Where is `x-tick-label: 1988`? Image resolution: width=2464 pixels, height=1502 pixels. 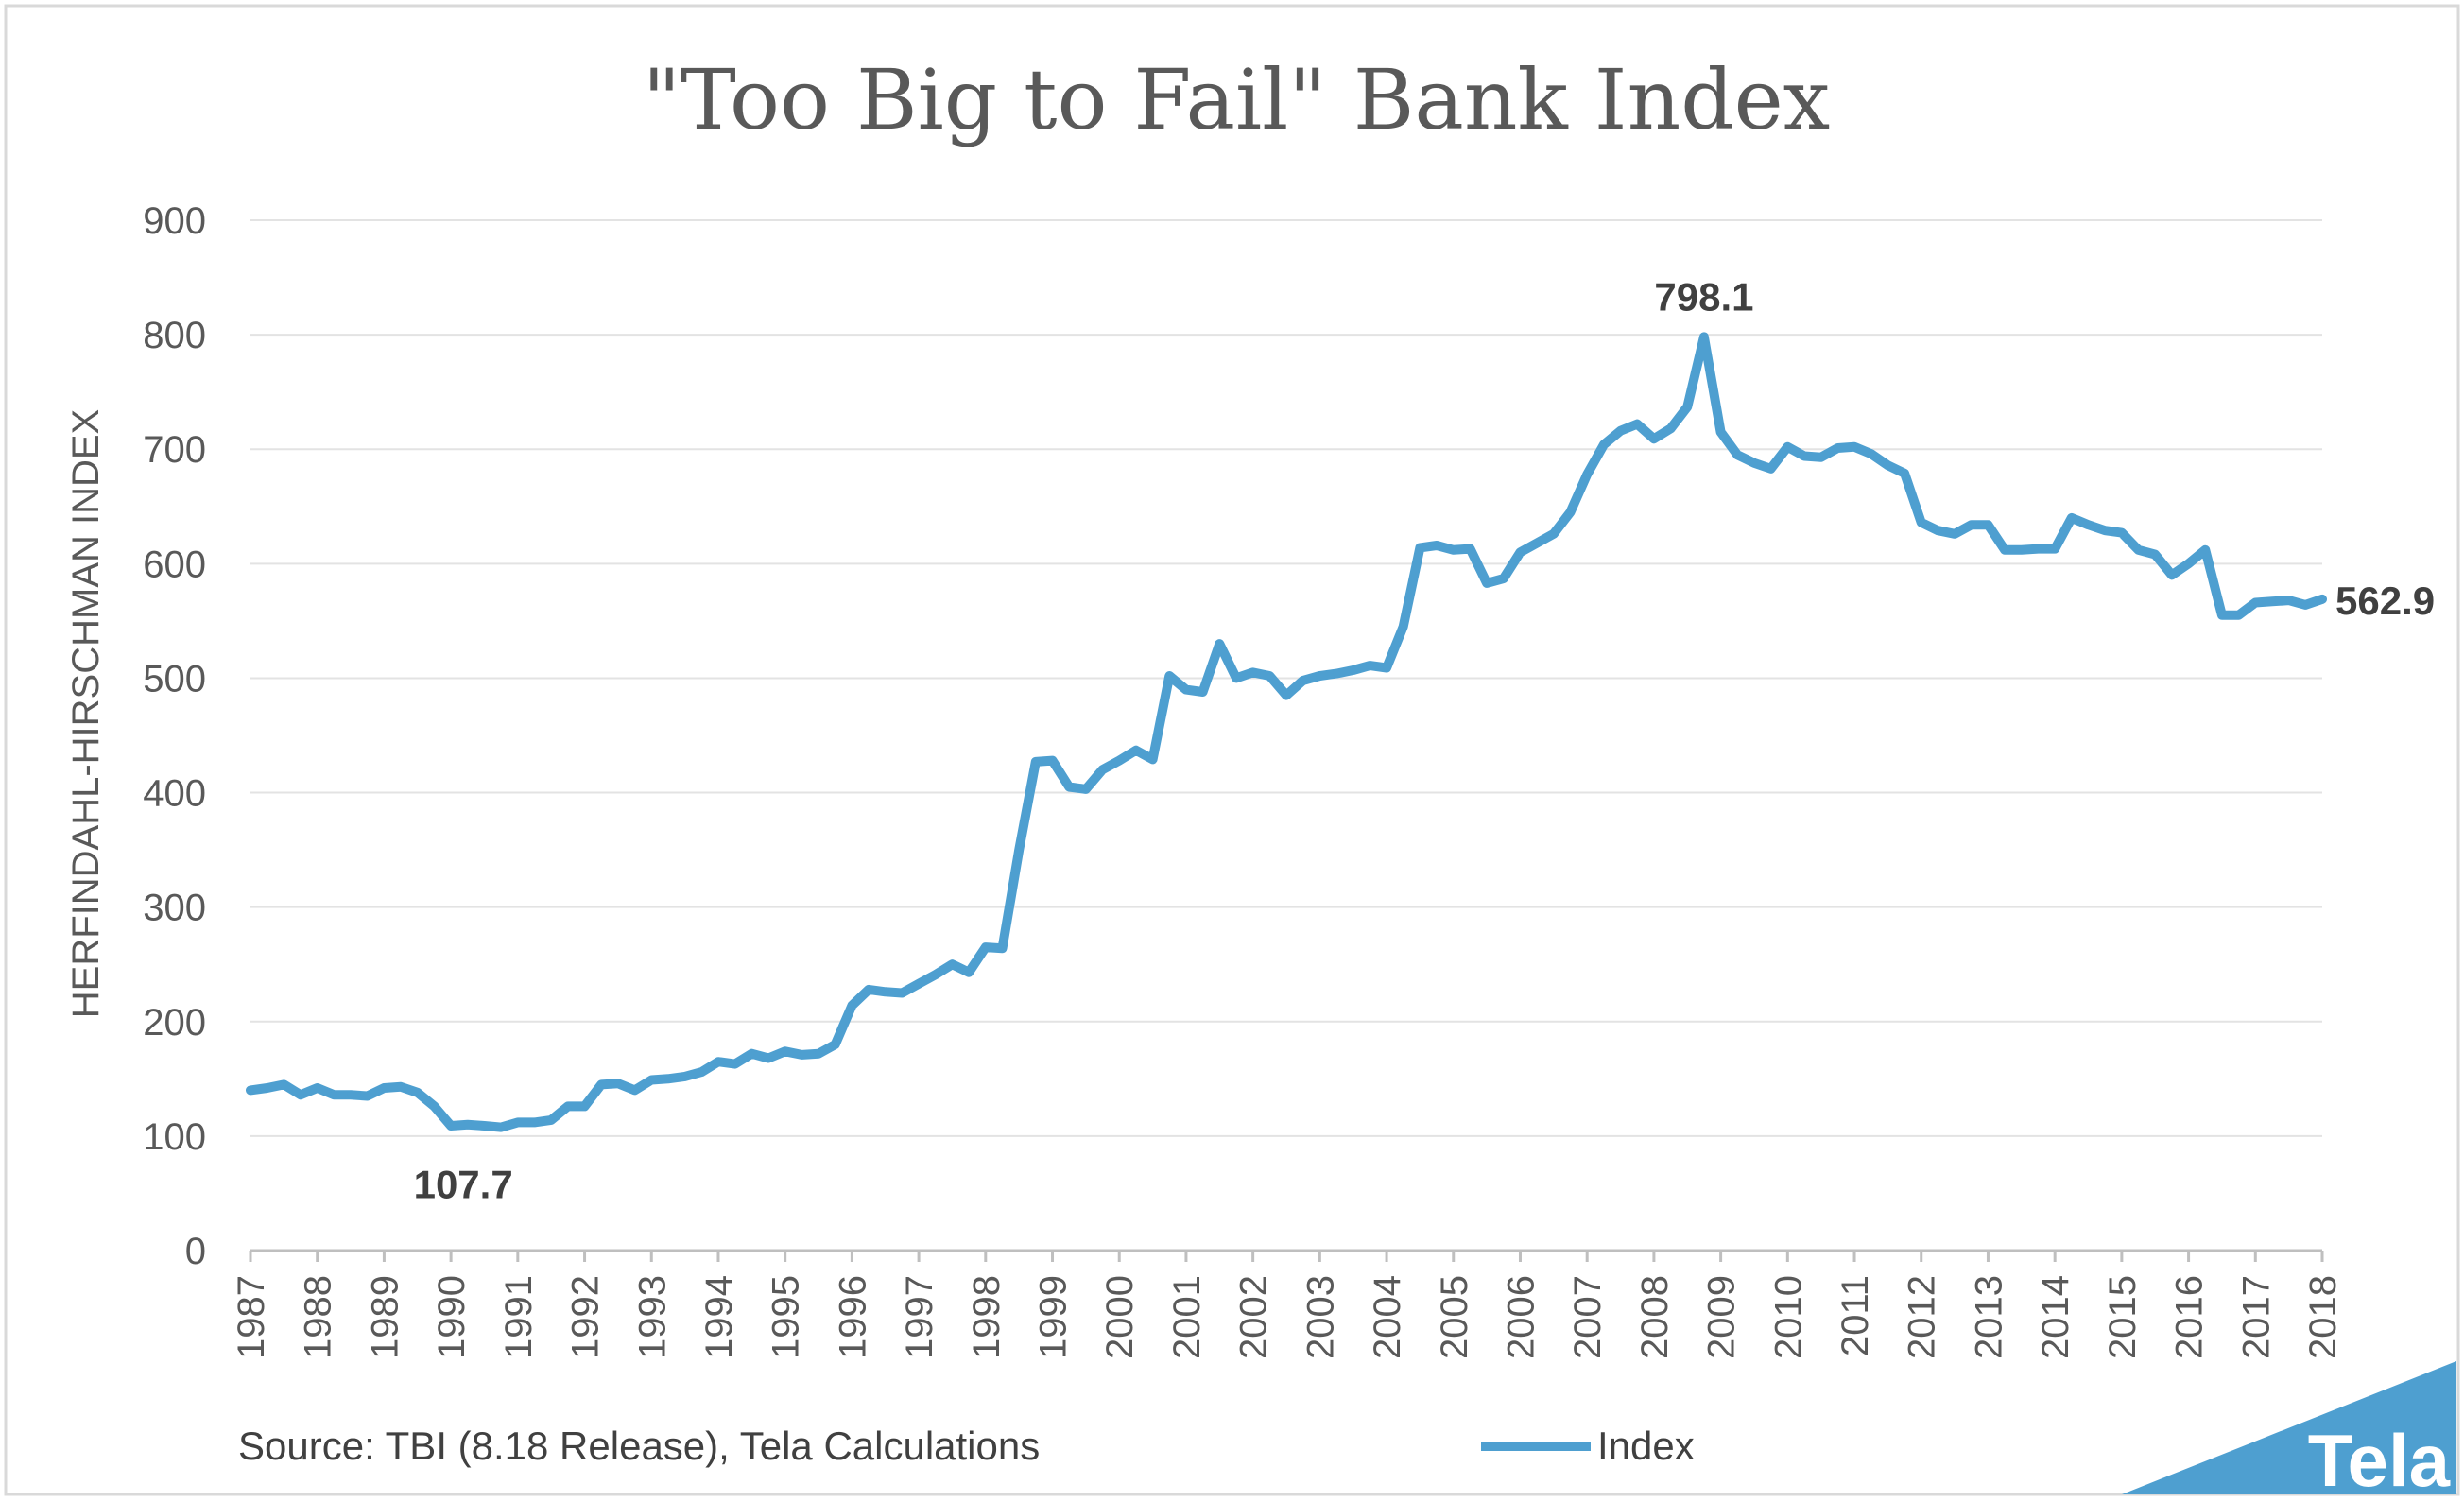 x-tick-label: 1988 is located at coordinates (318, 1317).